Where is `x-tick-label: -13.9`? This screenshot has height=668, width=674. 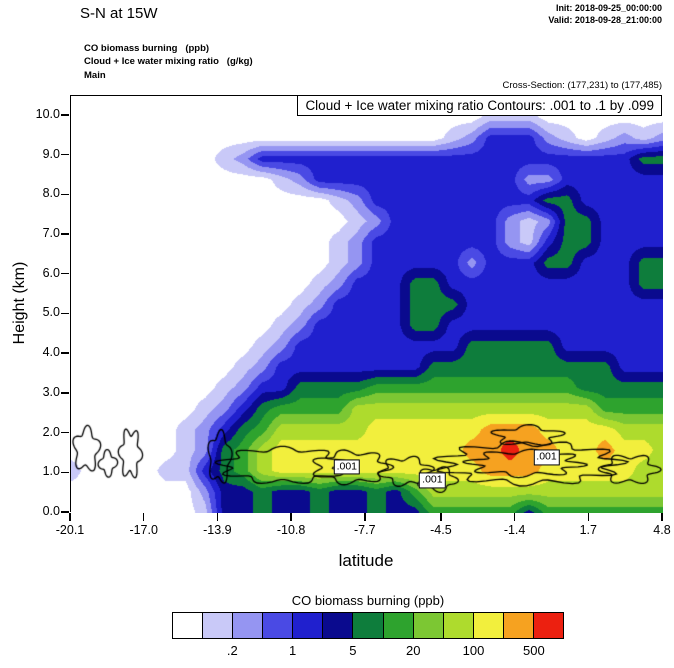
x-tick-label: -13.9 is located at coordinates (217, 530).